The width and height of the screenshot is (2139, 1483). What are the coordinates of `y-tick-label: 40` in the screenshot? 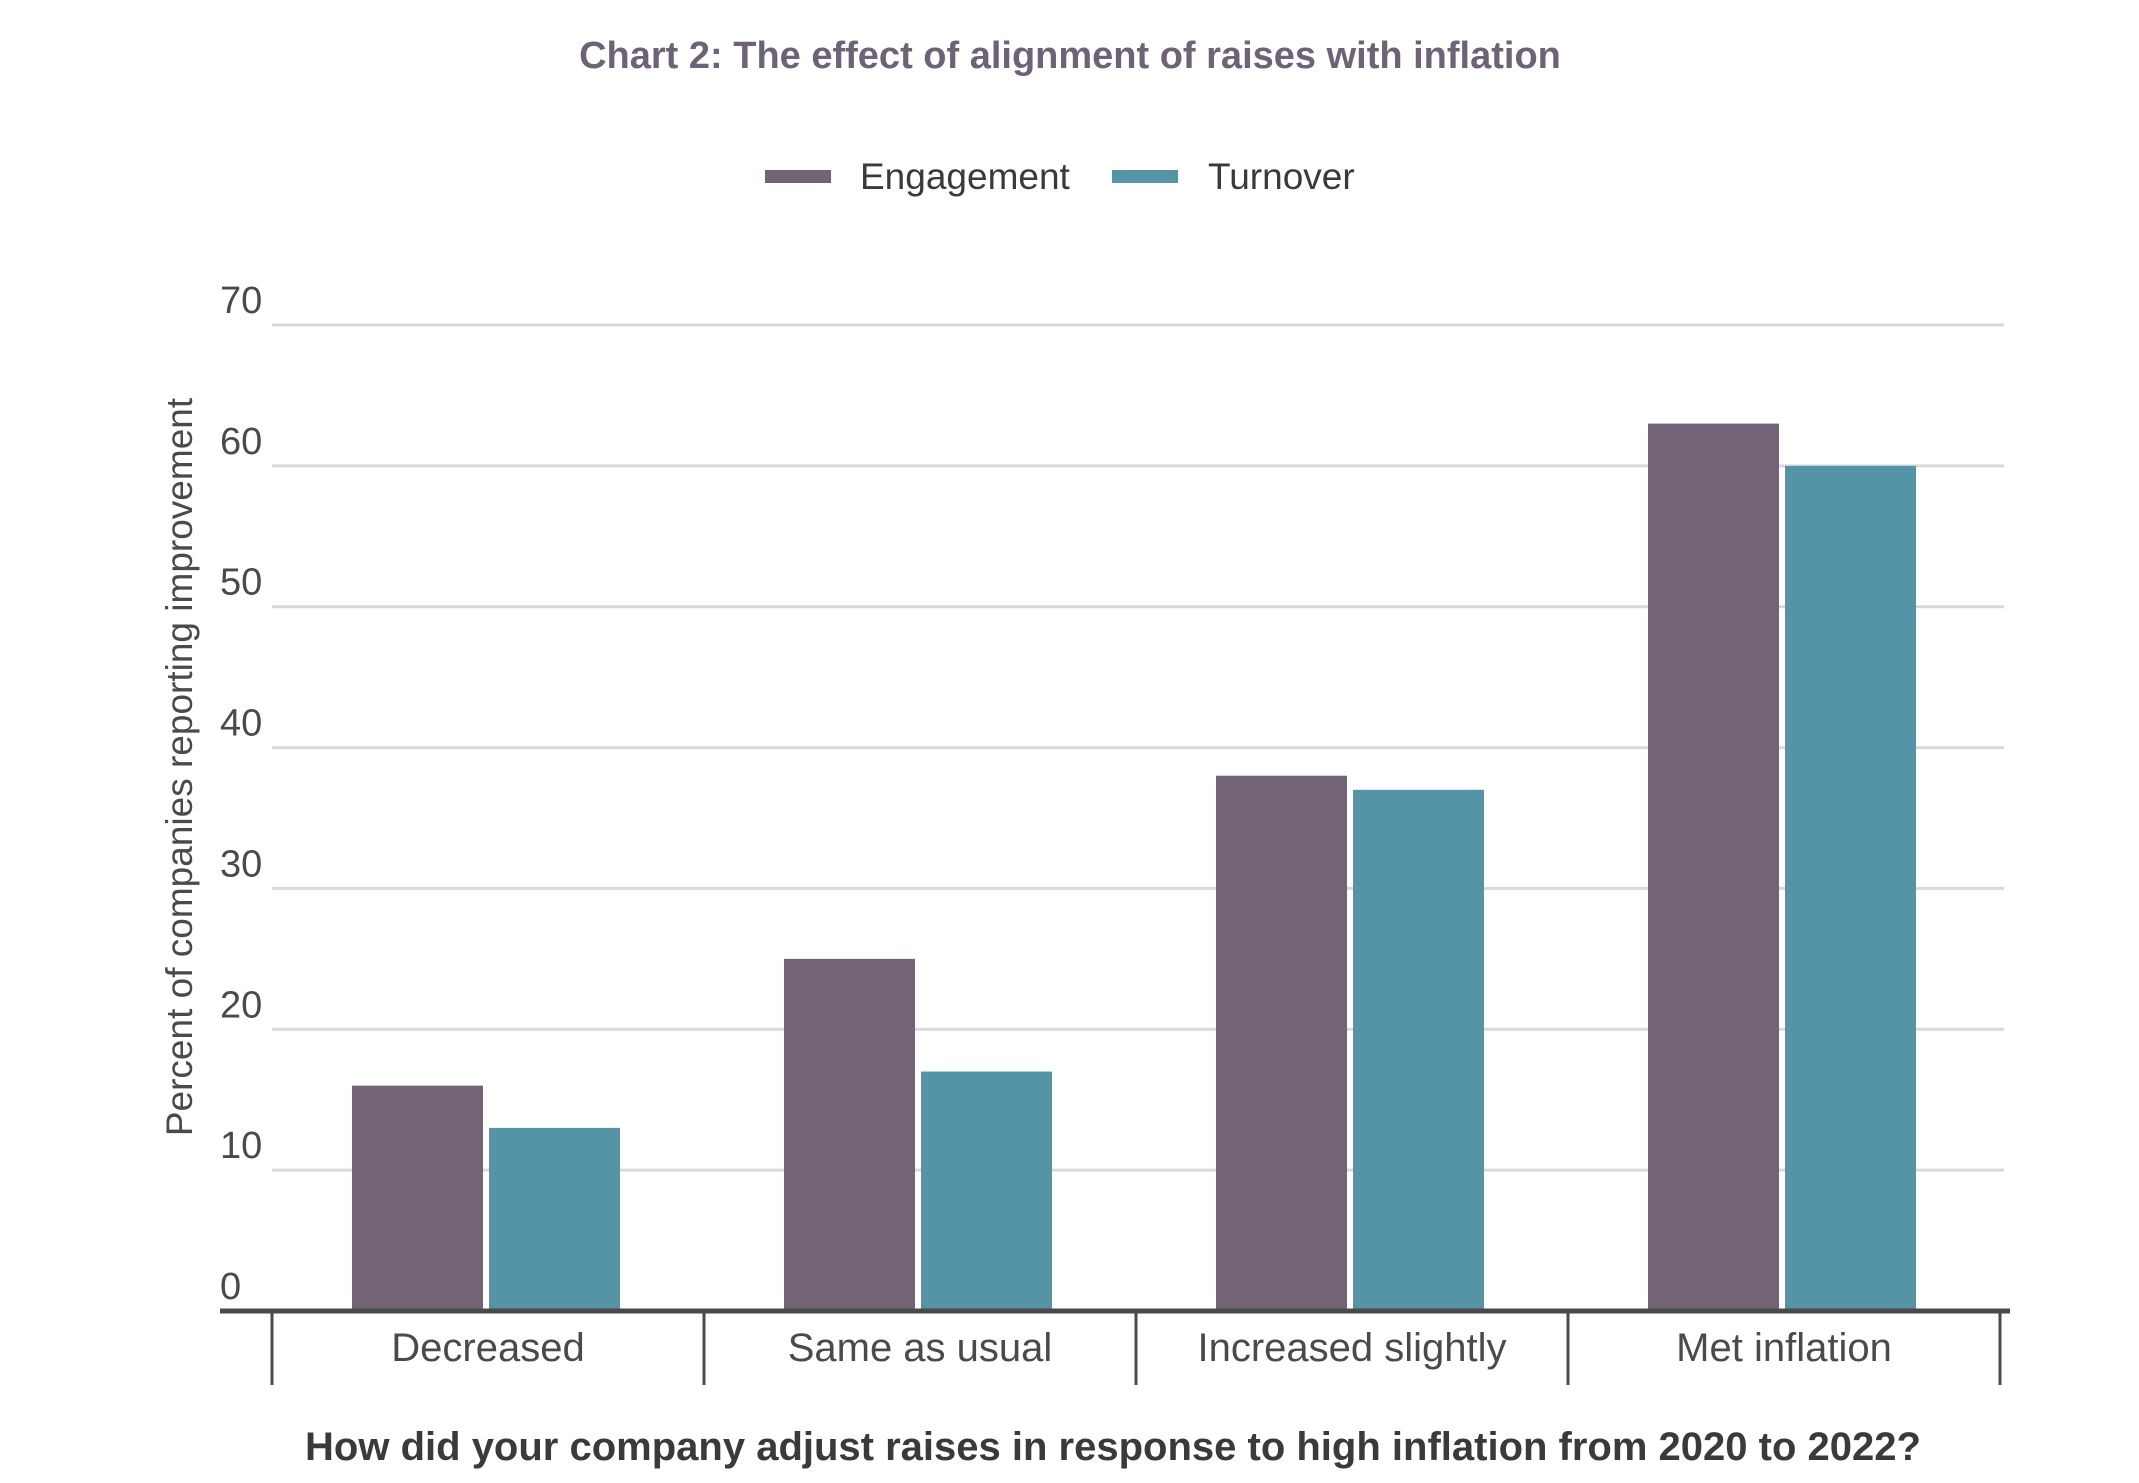 It's located at (241, 724).